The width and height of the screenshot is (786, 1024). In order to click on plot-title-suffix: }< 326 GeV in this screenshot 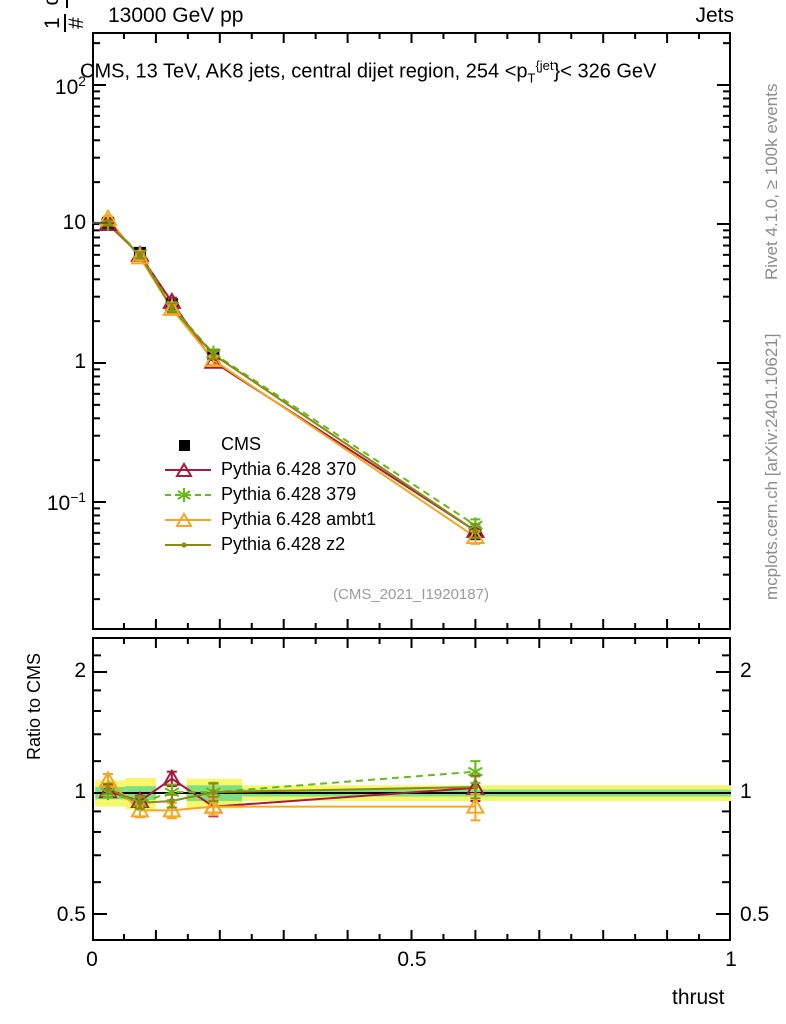, I will do `click(605, 71)`.